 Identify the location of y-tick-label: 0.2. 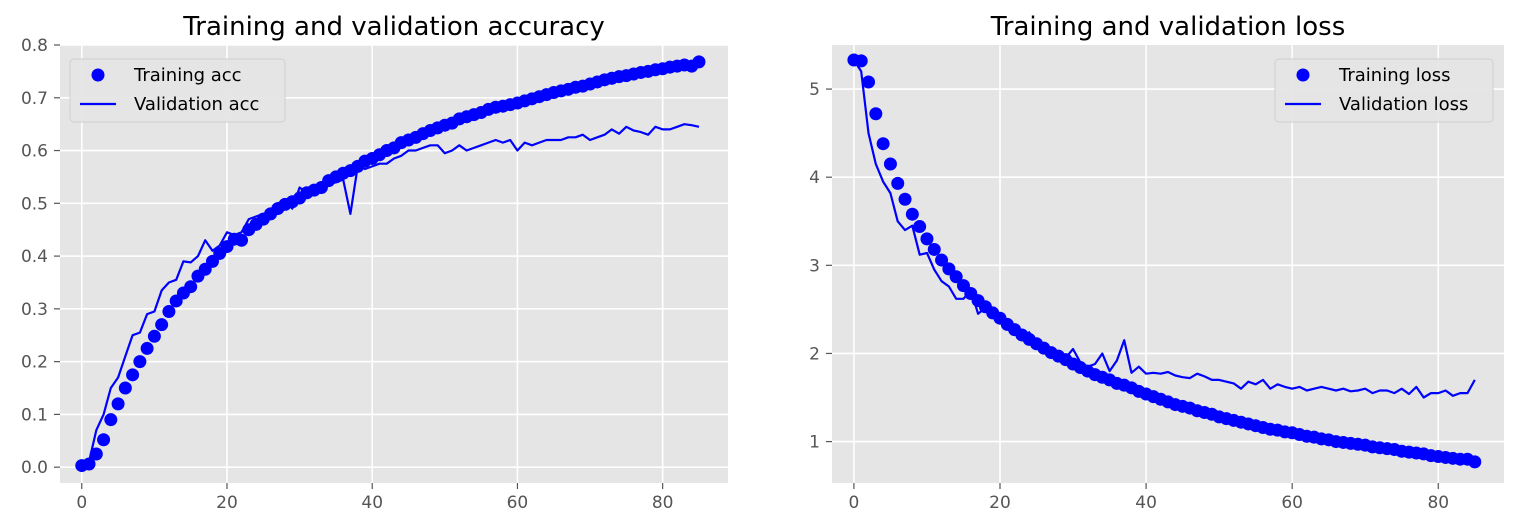
(34, 363).